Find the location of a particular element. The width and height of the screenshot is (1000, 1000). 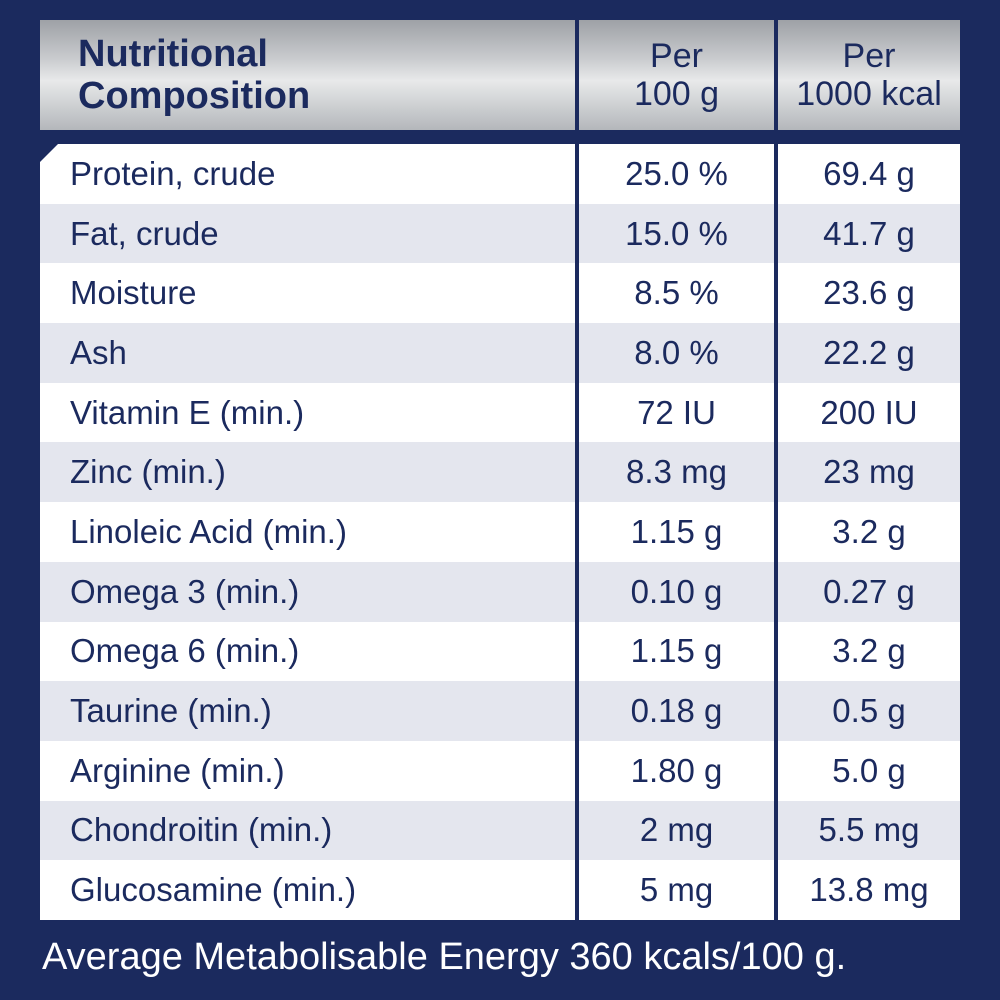

table-row: Fat, crude 15.0 % 41.7 g is located at coordinates (500, 233).